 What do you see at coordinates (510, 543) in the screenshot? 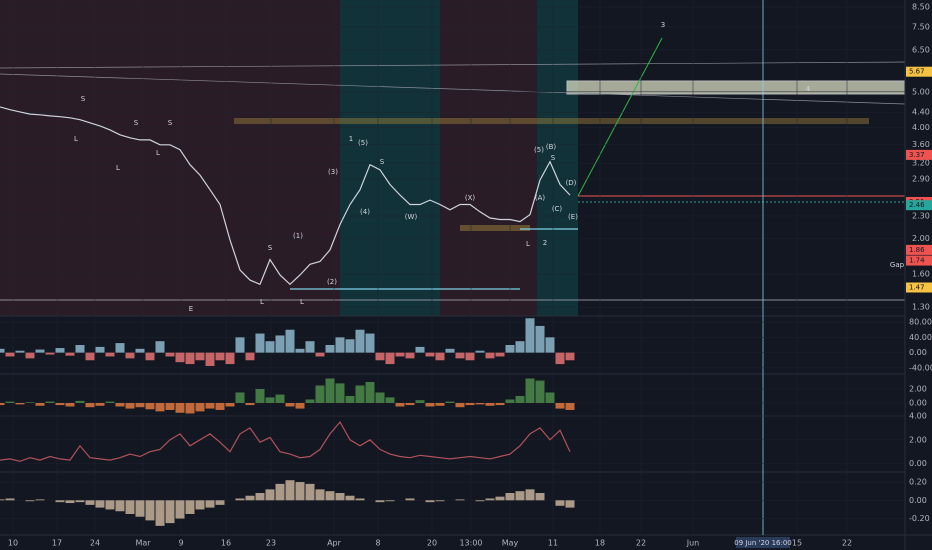
I see `x-tick-label: May` at bounding box center [510, 543].